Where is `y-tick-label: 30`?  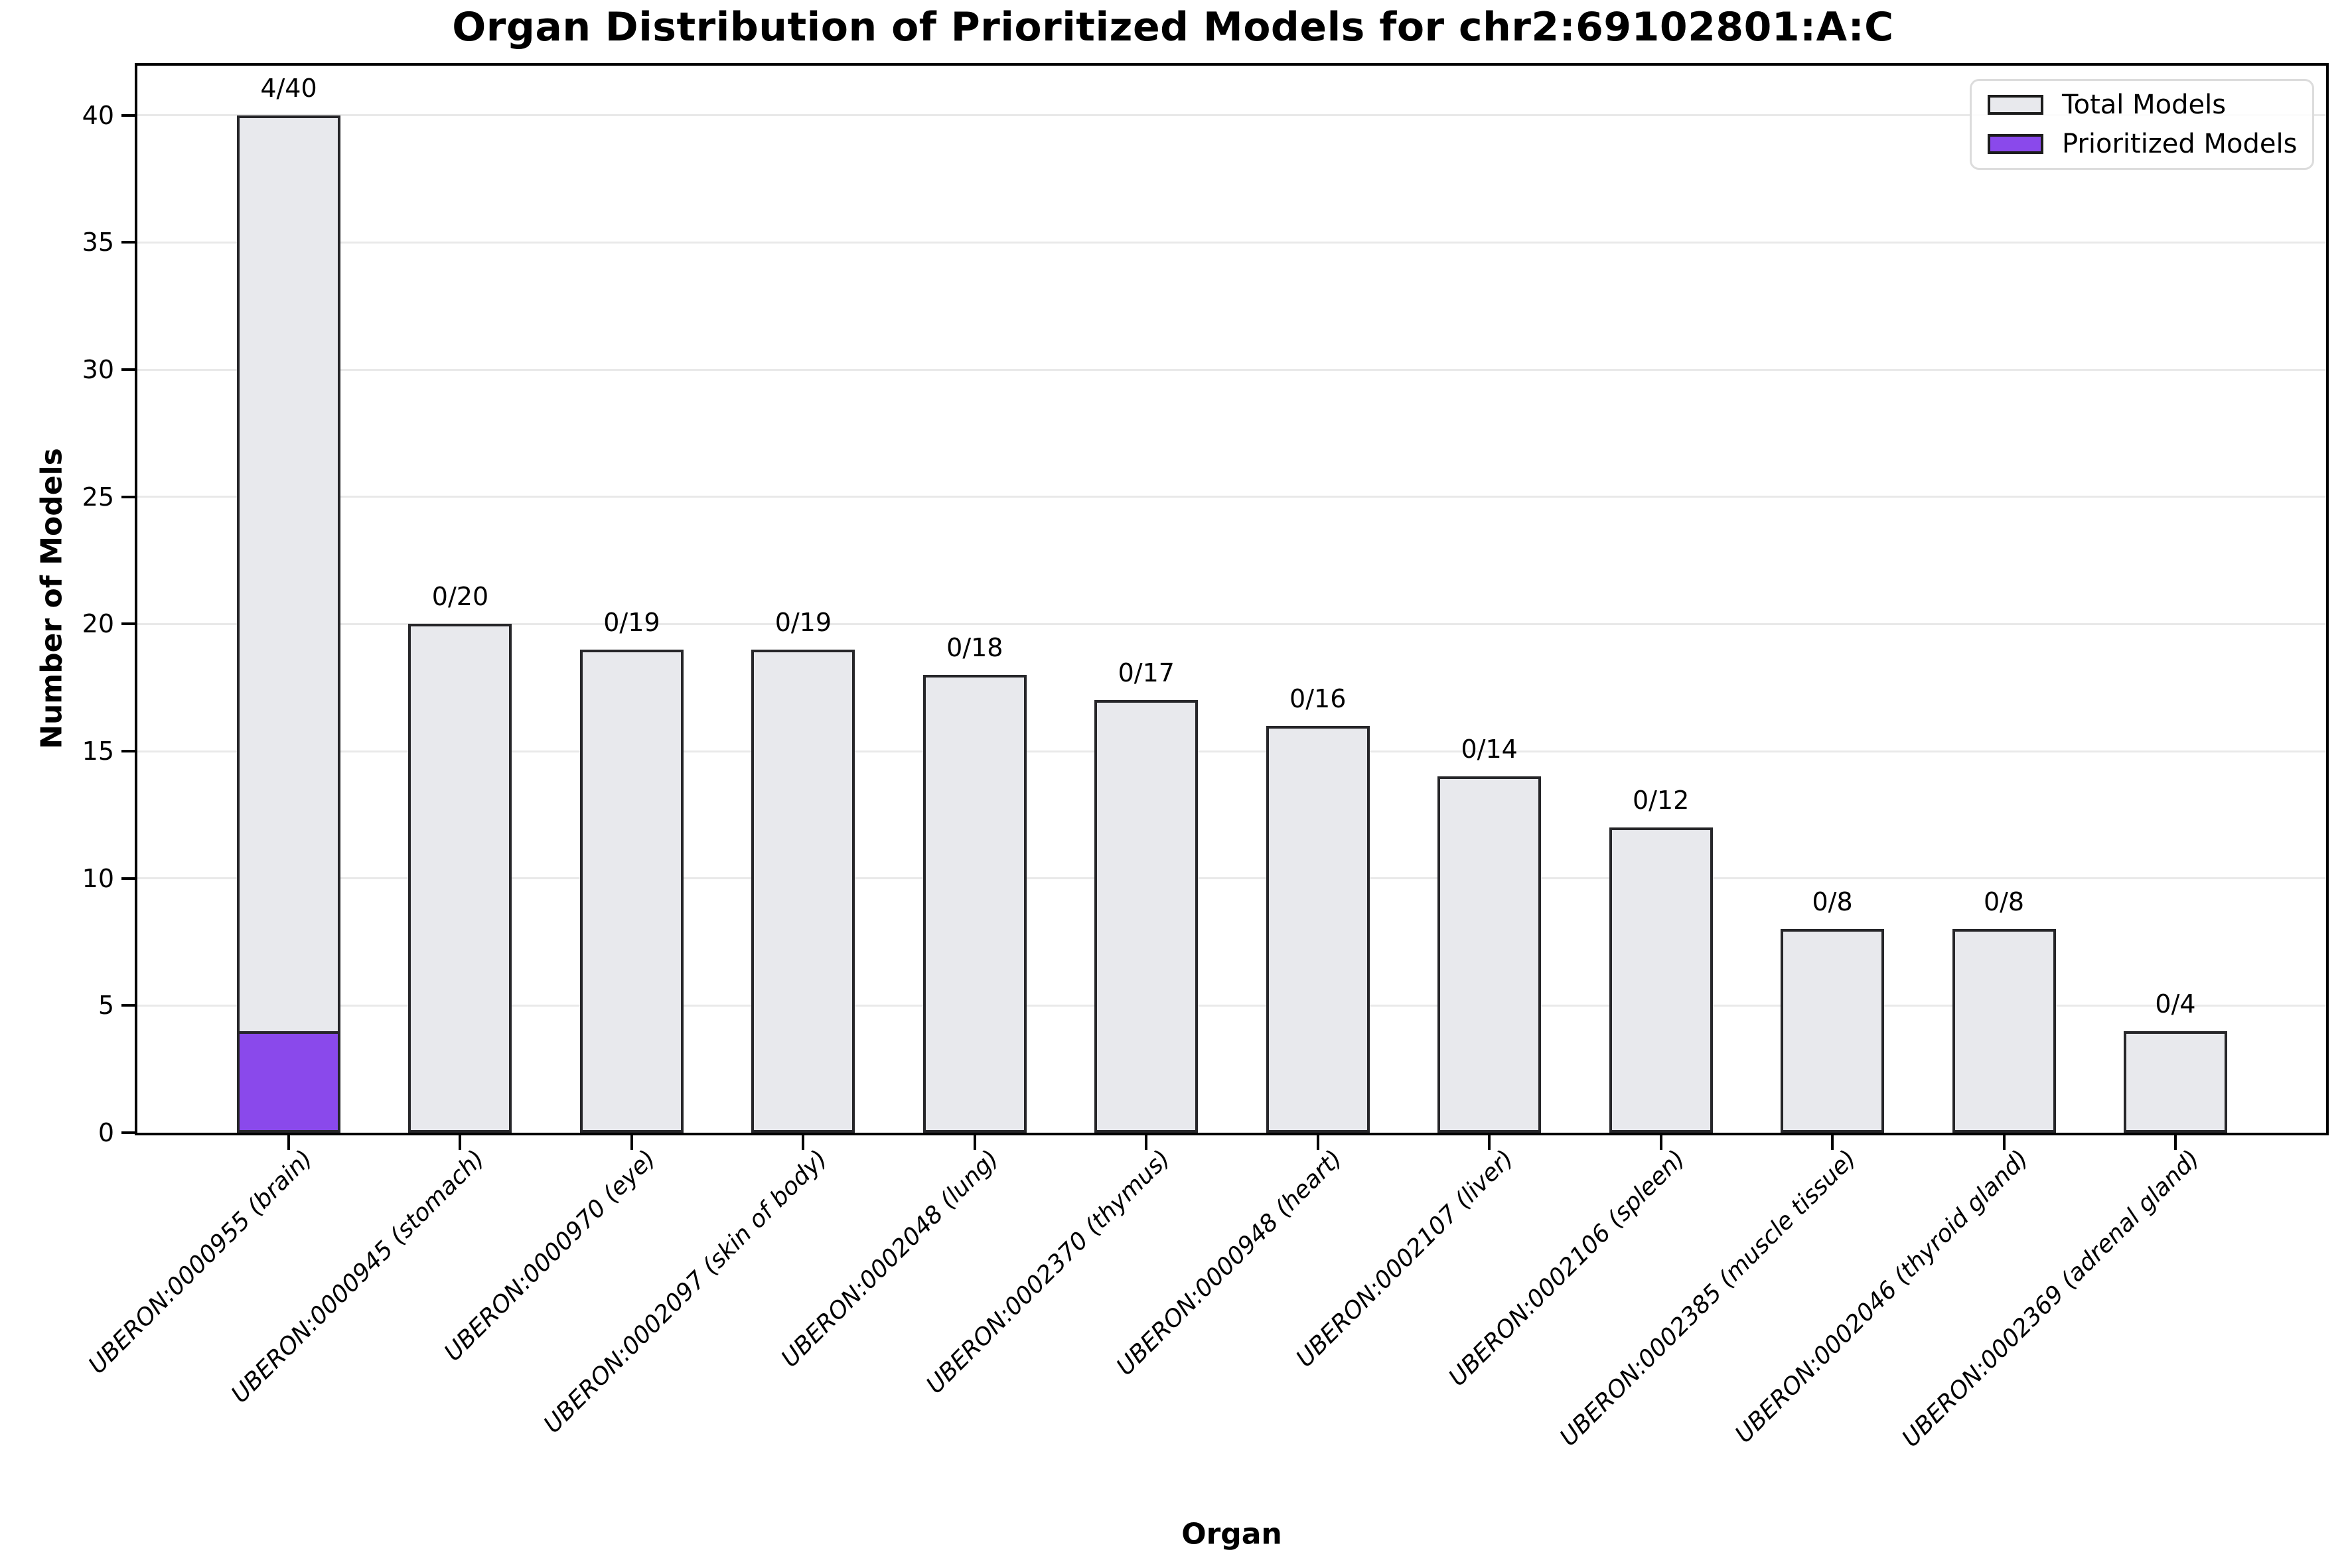
y-tick-label: 30 is located at coordinates (98, 369).